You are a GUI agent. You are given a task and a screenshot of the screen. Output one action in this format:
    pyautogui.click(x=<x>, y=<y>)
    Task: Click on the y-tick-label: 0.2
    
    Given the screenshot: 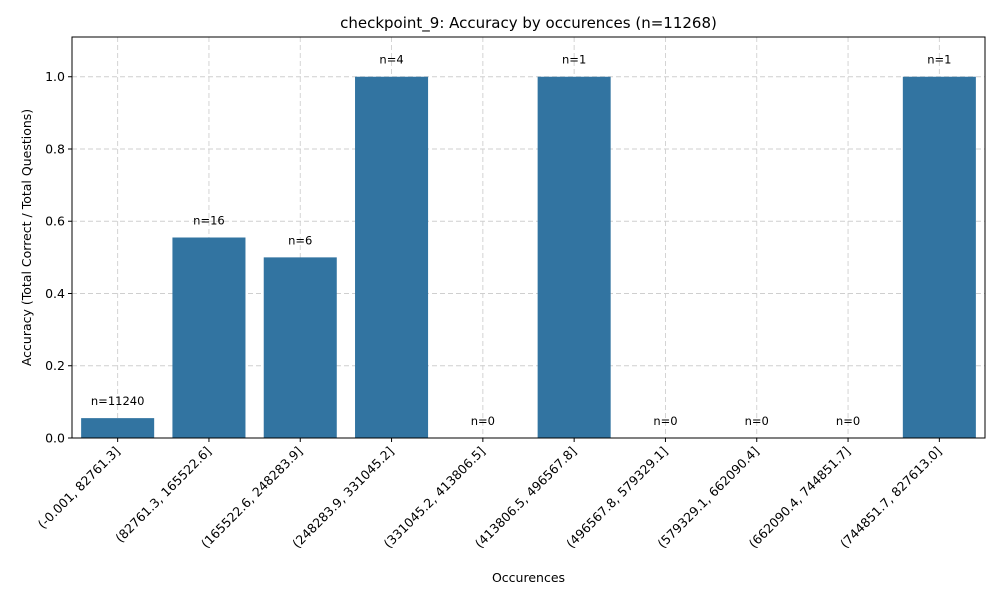 What is the action you would take?
    pyautogui.click(x=55, y=365)
    